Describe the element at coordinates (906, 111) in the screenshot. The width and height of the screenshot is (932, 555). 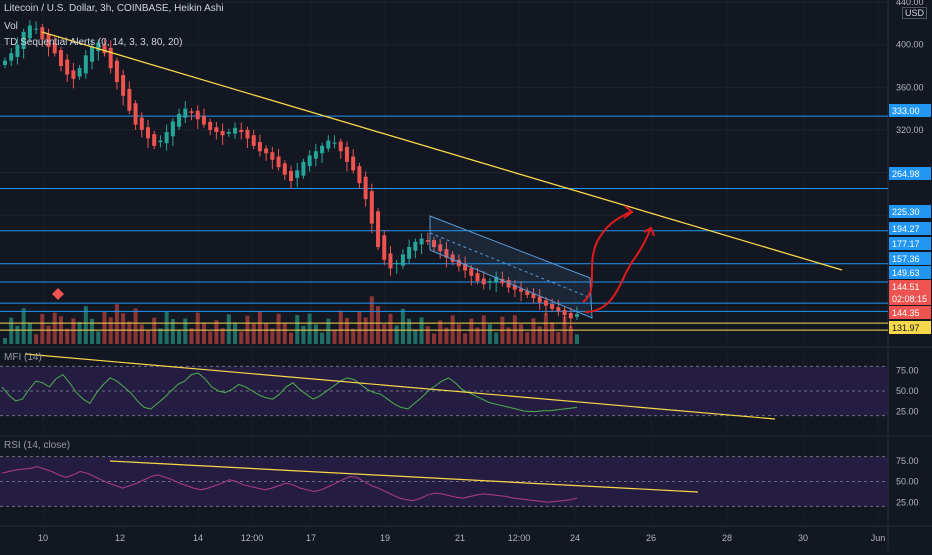
I see `price-label-text: 333.00` at that location.